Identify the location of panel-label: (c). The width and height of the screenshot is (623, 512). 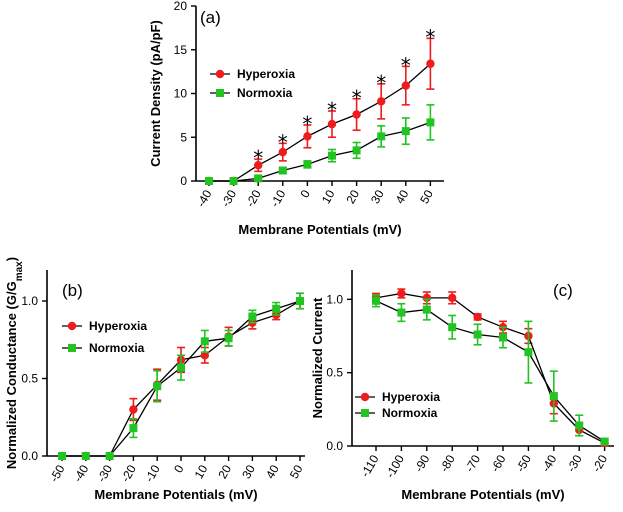
(563, 290).